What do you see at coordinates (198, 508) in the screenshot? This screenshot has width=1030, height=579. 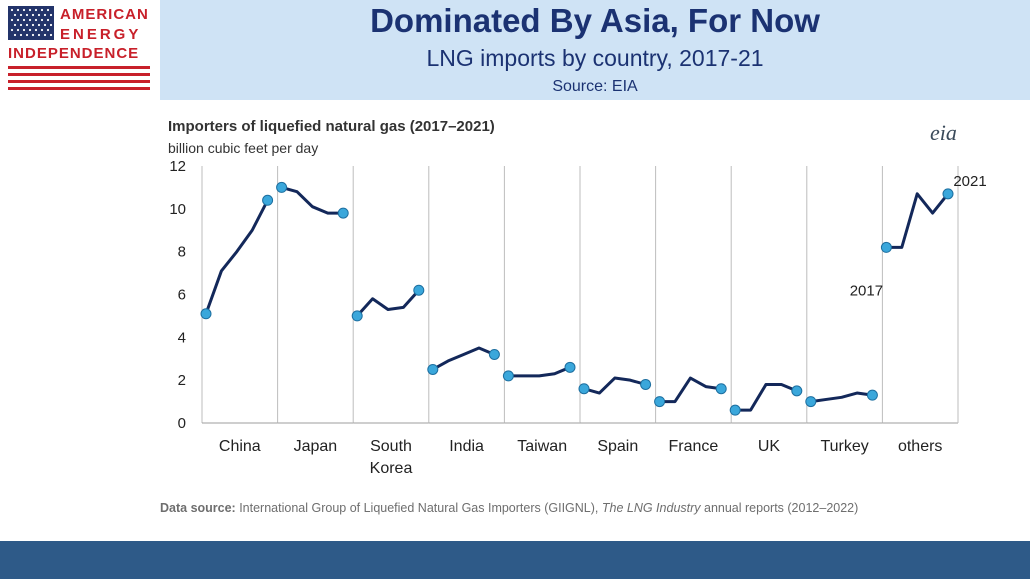 I see `data-source-label: Data source:` at bounding box center [198, 508].